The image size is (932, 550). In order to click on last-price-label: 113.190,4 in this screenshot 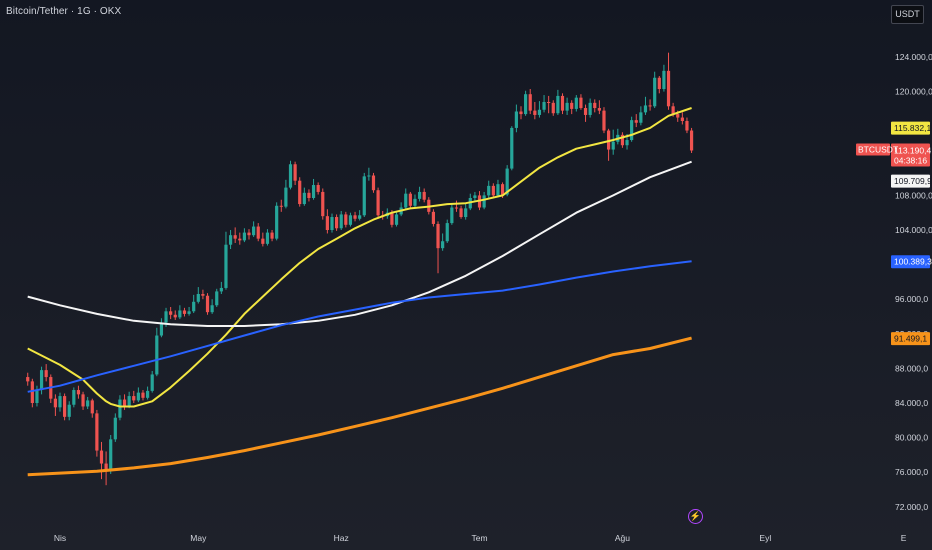, I will do `click(912, 151)`.